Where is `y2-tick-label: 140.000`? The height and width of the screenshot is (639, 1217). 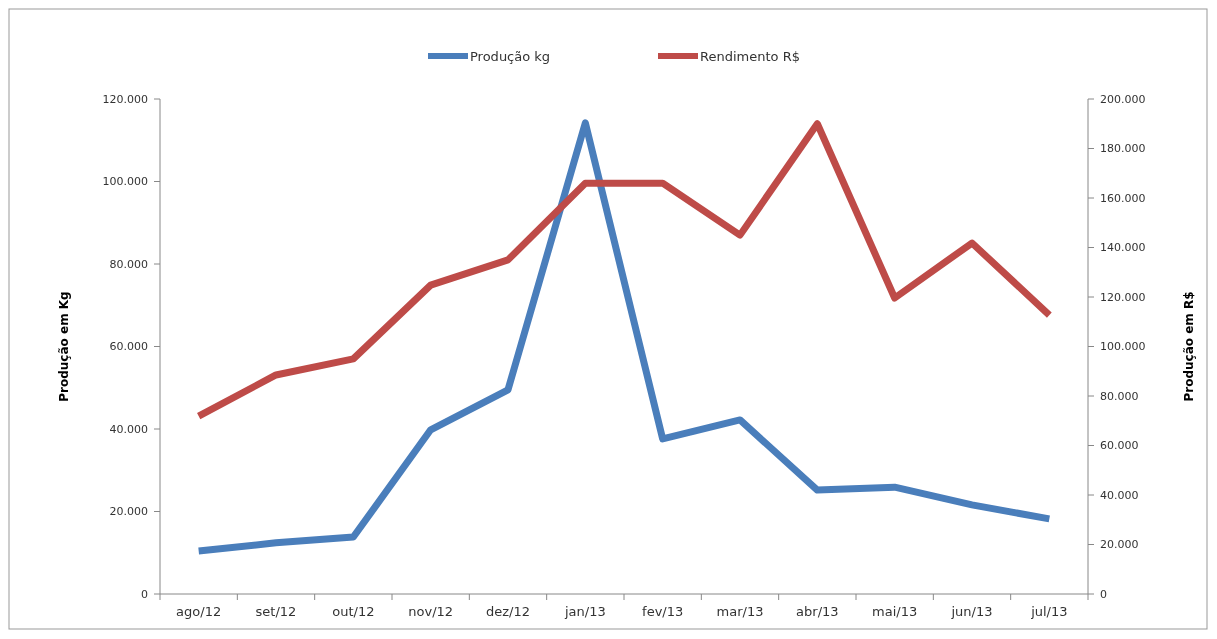
y2-tick-label: 140.000 is located at coordinates (1123, 248).